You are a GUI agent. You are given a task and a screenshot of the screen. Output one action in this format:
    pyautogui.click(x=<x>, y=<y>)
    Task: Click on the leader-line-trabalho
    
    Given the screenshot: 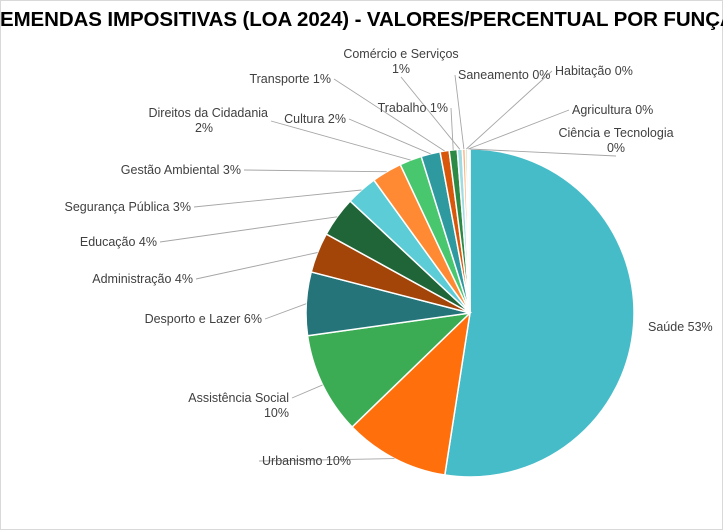 What is the action you would take?
    pyautogui.click(x=452, y=128)
    